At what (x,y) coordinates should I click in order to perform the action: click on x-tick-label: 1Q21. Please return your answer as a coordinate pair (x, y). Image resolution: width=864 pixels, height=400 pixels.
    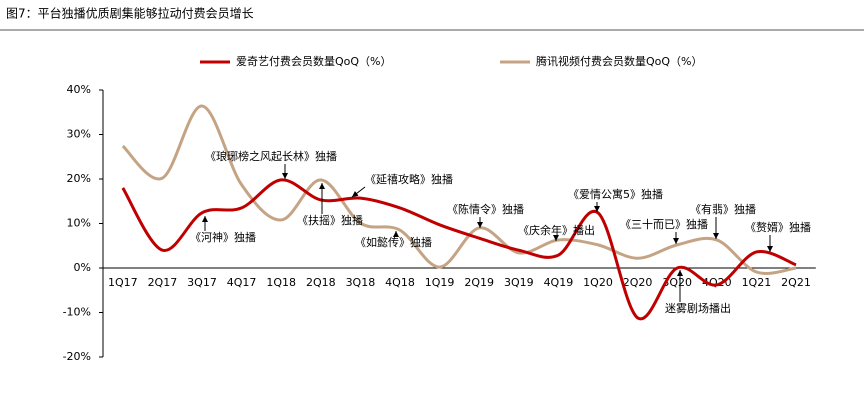
    Looking at the image, I should click on (757, 282).